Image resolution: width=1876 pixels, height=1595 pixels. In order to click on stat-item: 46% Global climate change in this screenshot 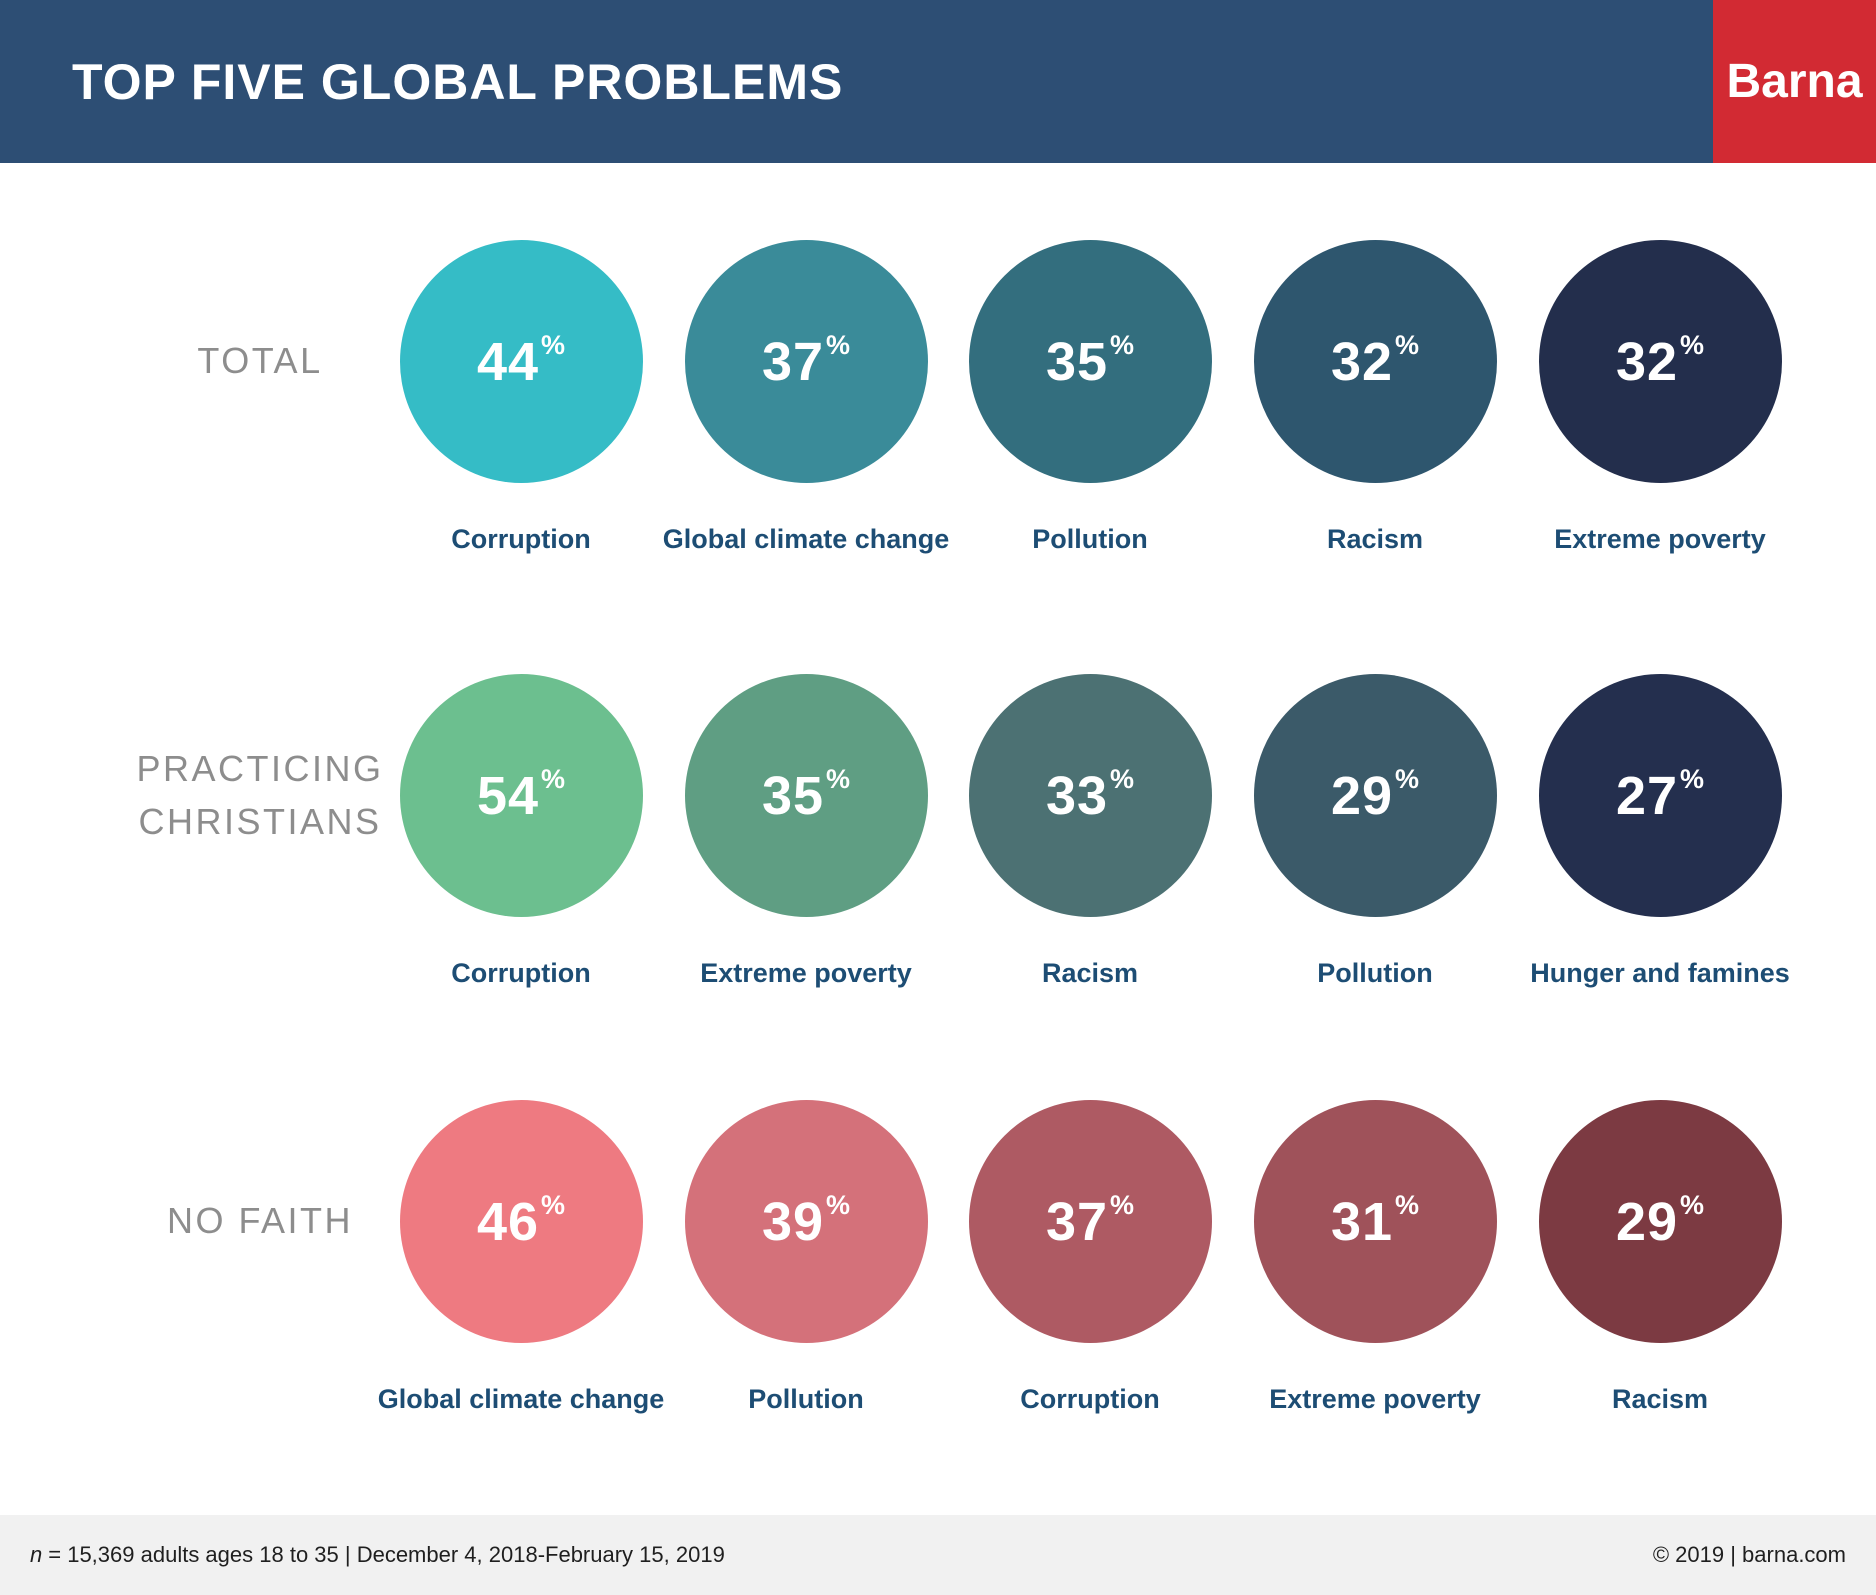, I will do `click(521, 1258)`.